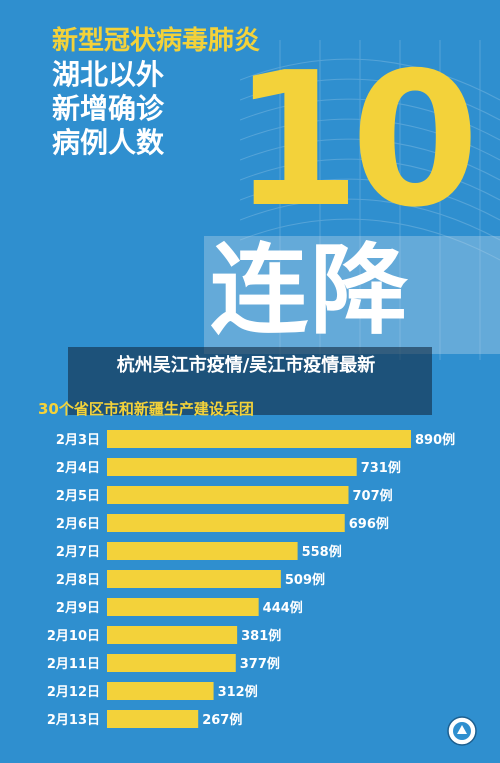  Describe the element at coordinates (310, 291) in the screenshot. I see `drop-text: 连降` at that location.